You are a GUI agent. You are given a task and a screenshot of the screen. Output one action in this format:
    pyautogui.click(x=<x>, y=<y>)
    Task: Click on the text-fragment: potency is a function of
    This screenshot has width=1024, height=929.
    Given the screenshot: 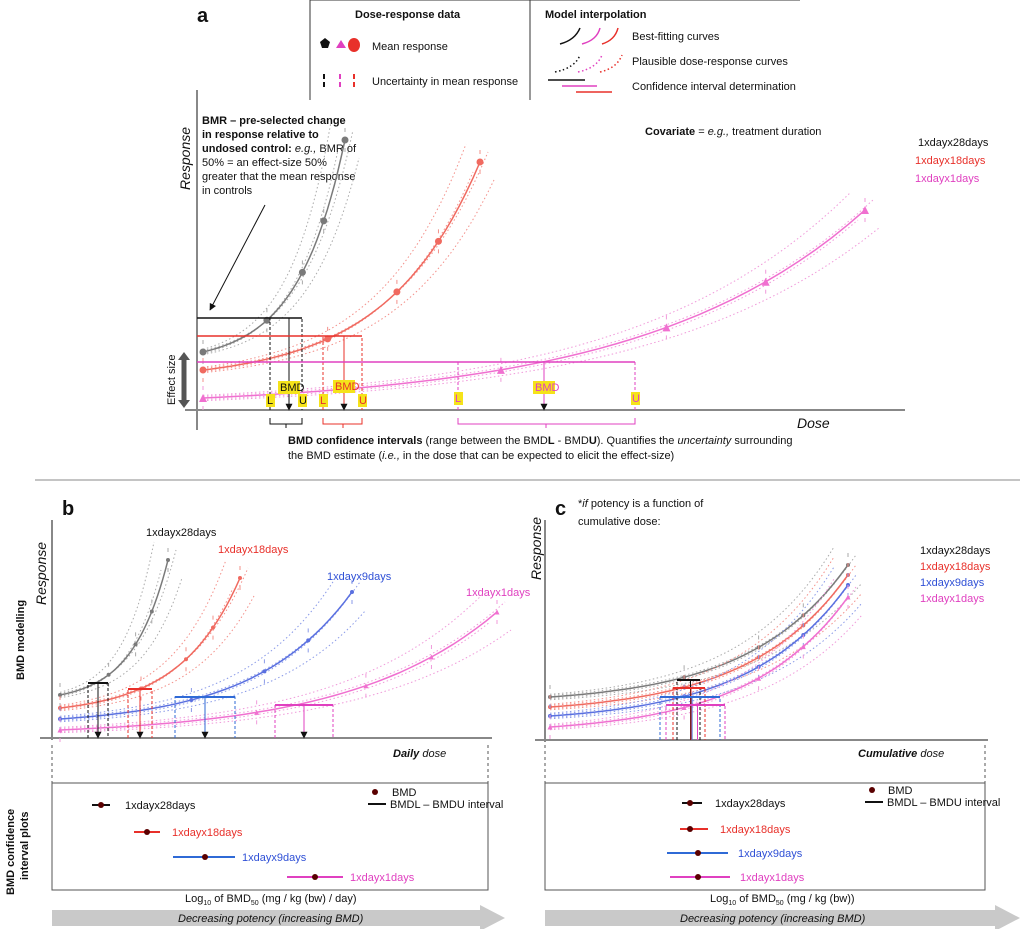 What is the action you would take?
    pyautogui.click(x=646, y=504)
    